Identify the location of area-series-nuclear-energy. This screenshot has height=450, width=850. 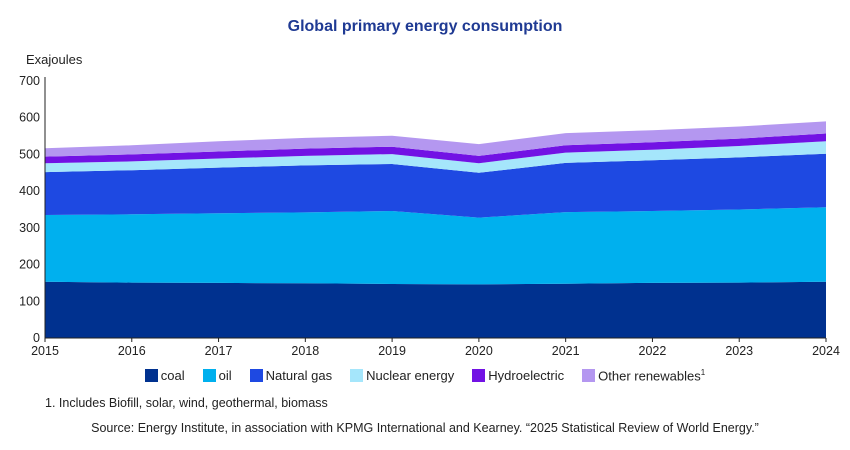
(435, 157).